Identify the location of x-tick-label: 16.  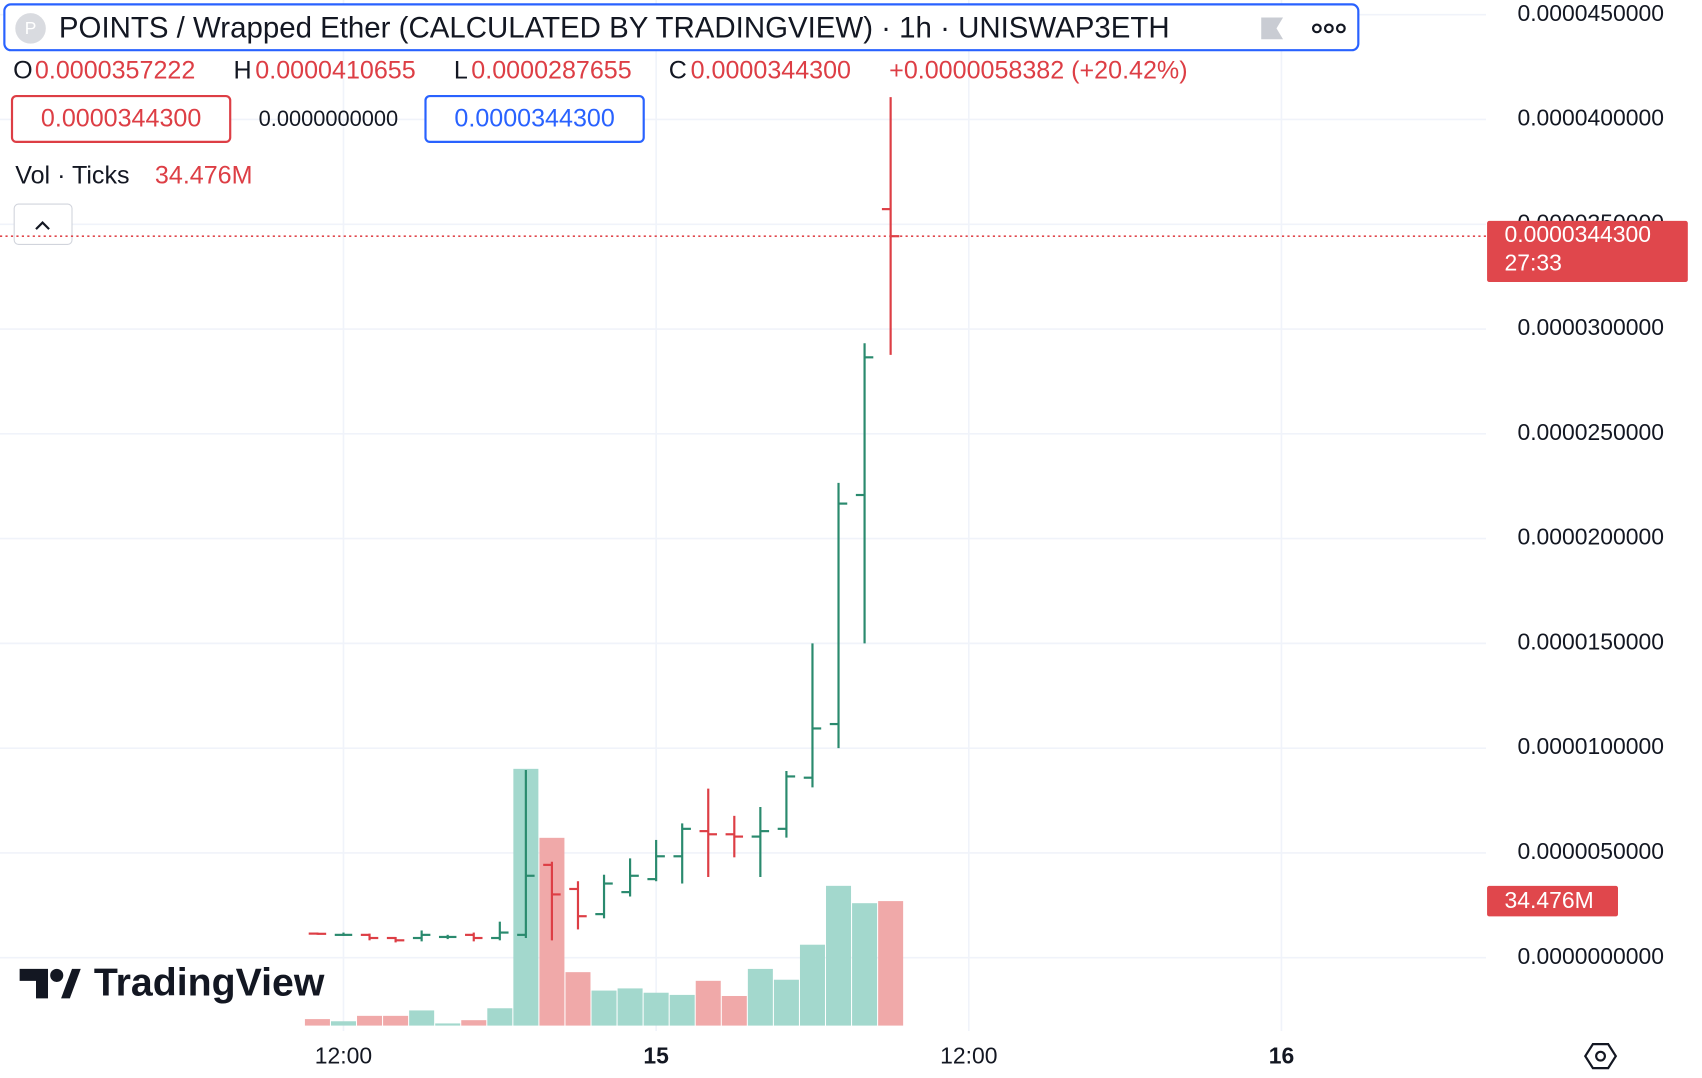
(1281, 1055).